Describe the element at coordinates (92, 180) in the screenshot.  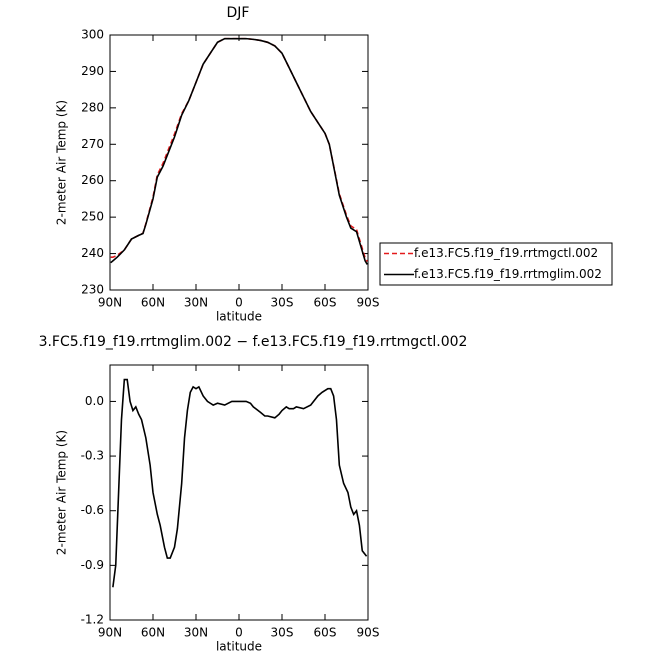
I see `y-tick-label: 260` at that location.